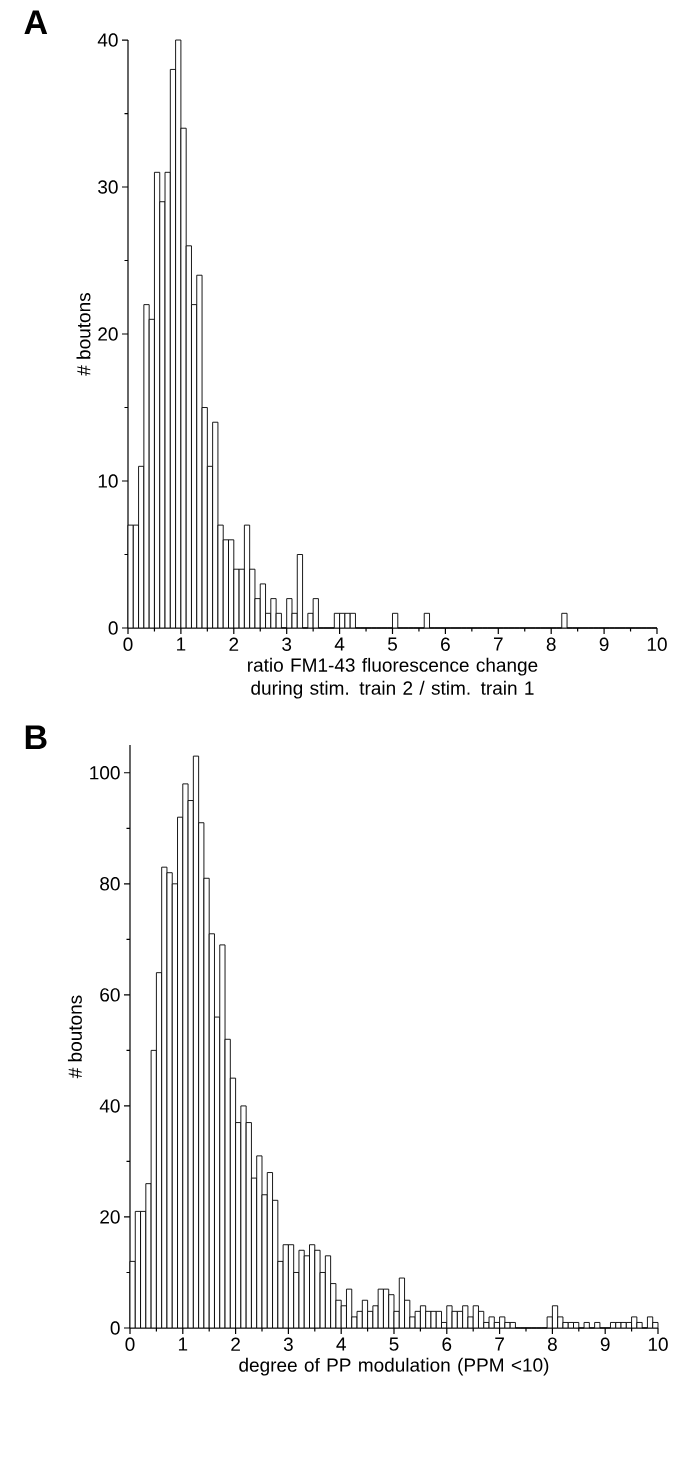 This screenshot has height=1460, width=675. I want to click on text: B, so click(36, 737).